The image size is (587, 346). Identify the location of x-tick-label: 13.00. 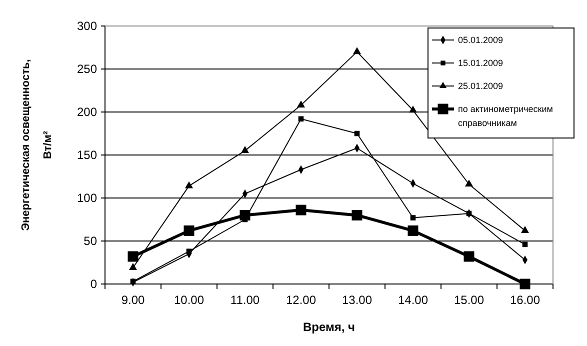
(357, 300).